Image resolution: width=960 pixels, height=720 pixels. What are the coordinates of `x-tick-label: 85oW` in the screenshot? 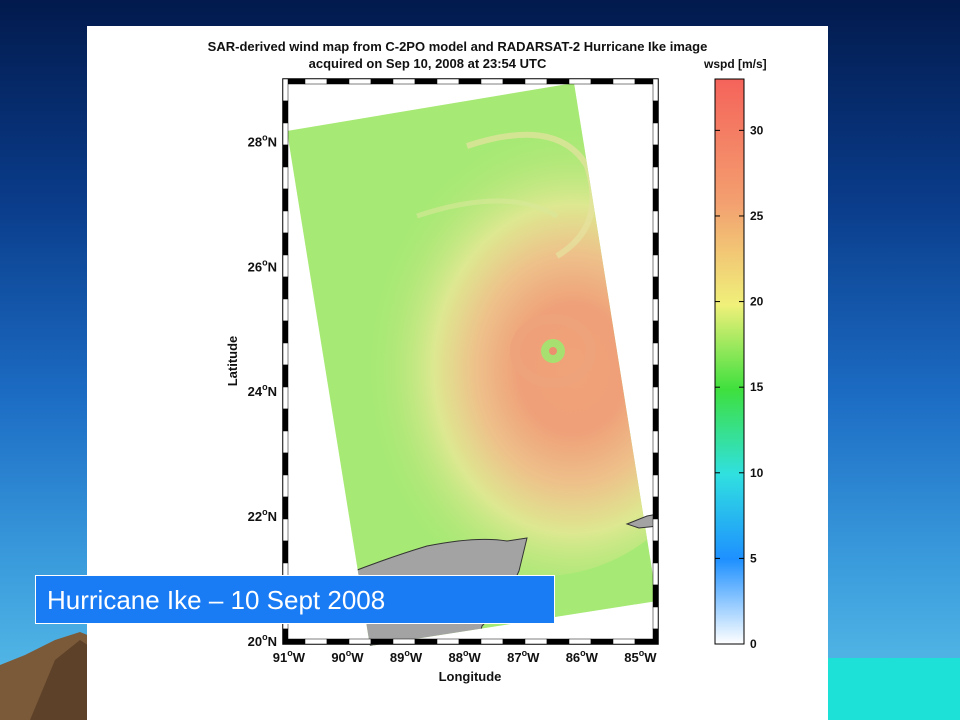 It's located at (640, 656).